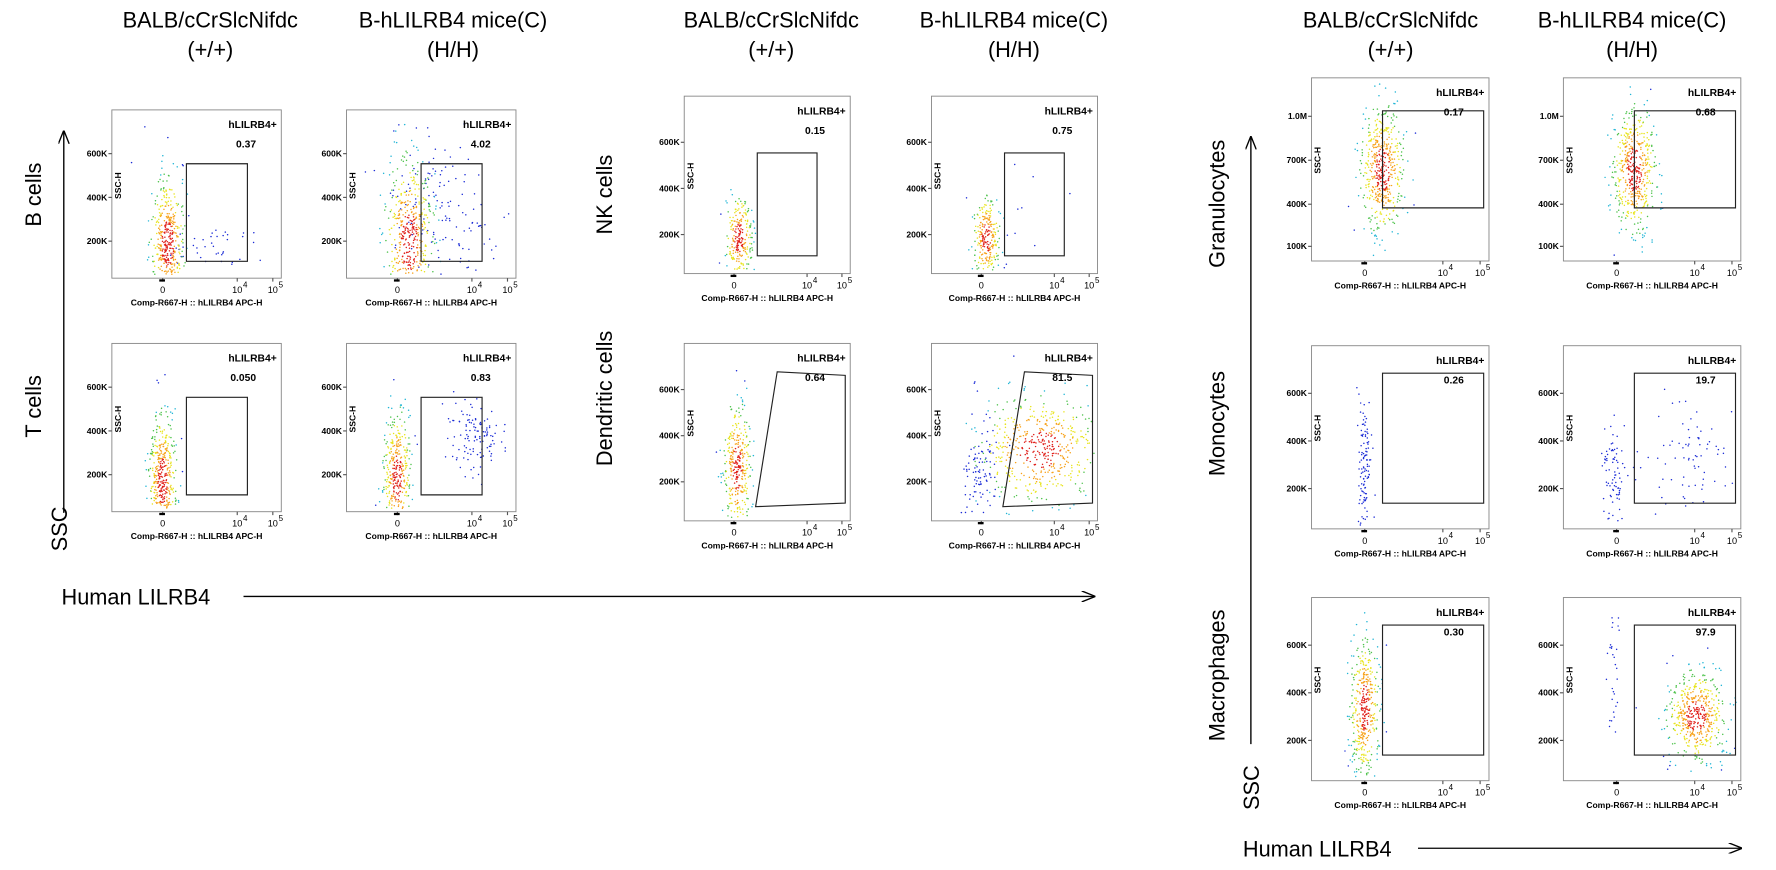 Image resolution: width=1776 pixels, height=870 pixels. I want to click on y-tick-label: 600K, so click(916, 389).